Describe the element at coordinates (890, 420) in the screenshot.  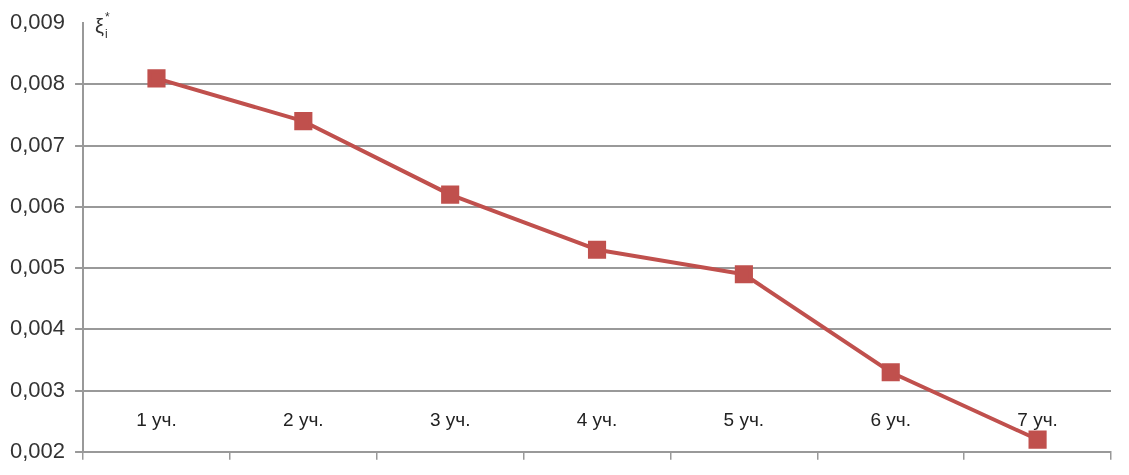
I see `x-tick-label: 6 уч.` at that location.